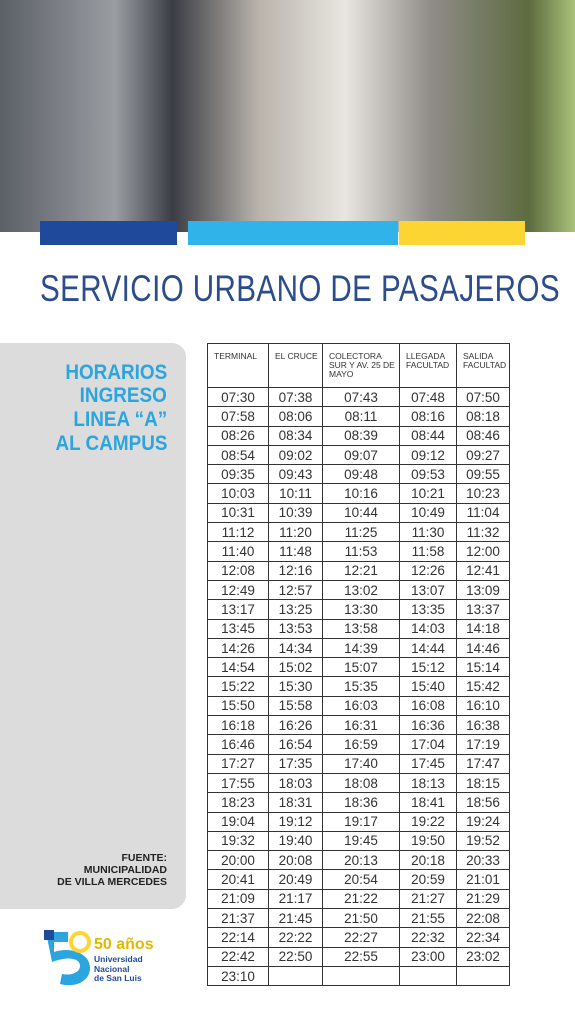 The image size is (575, 1024). What do you see at coordinates (361, 416) in the screenshot?
I see `cell: 08:11` at bounding box center [361, 416].